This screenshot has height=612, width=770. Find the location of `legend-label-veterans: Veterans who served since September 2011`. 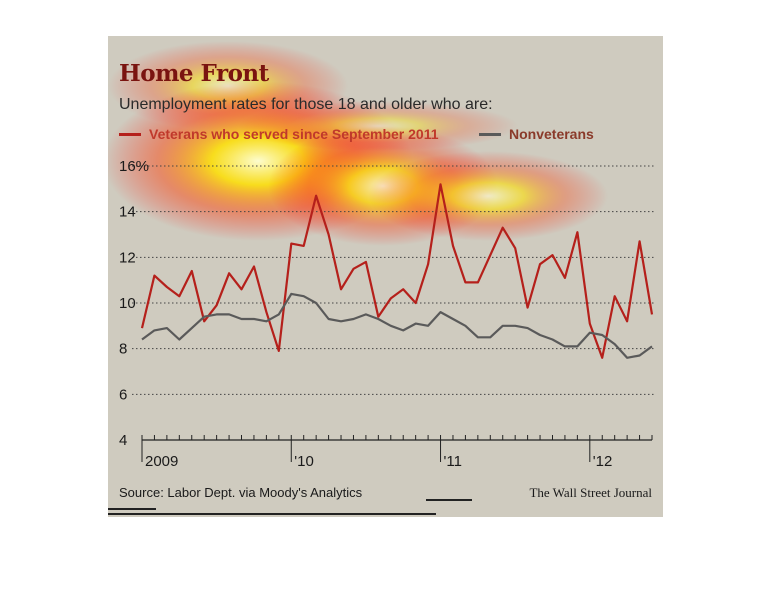

legend-label-veterans: Veterans who served since September 2011 is located at coordinates (294, 134).